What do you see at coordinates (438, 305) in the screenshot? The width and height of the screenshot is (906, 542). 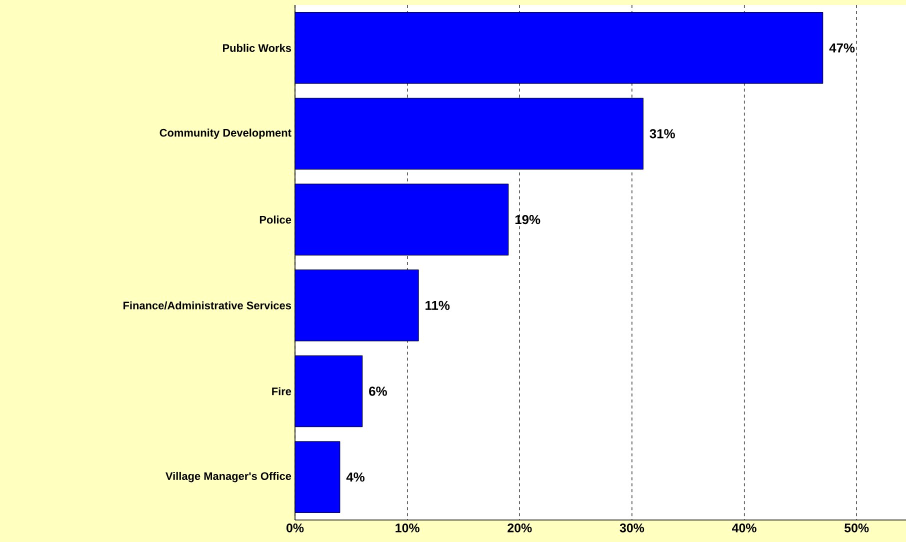 I see `data-label: 11%` at bounding box center [438, 305].